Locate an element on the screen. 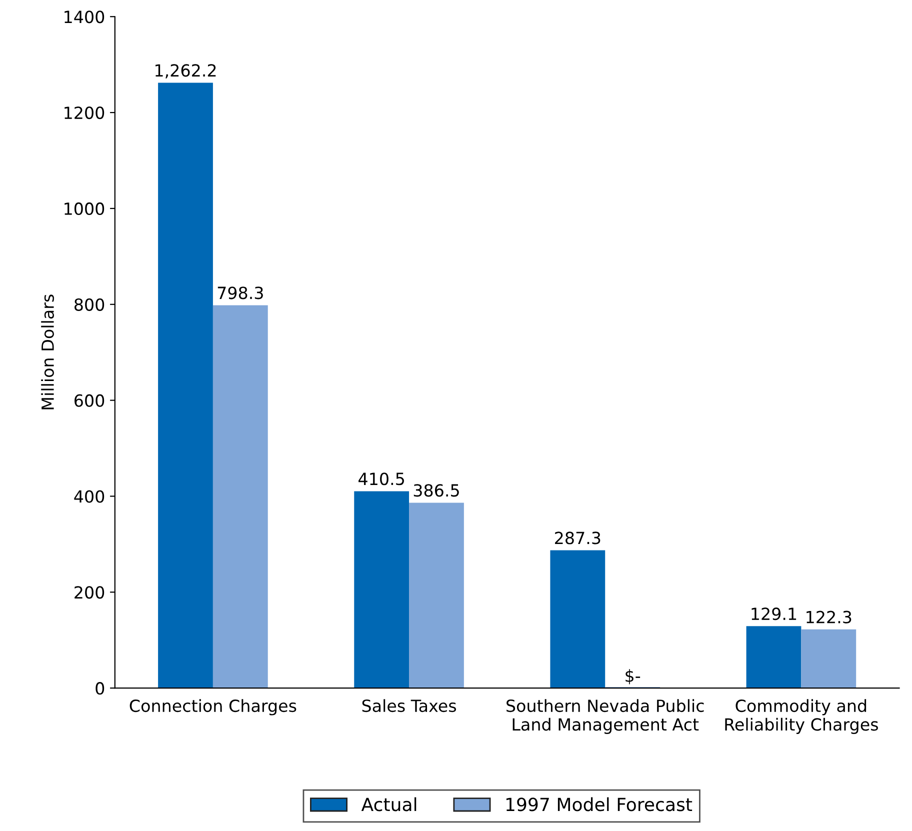  data-label: 129.1 is located at coordinates (774, 614).